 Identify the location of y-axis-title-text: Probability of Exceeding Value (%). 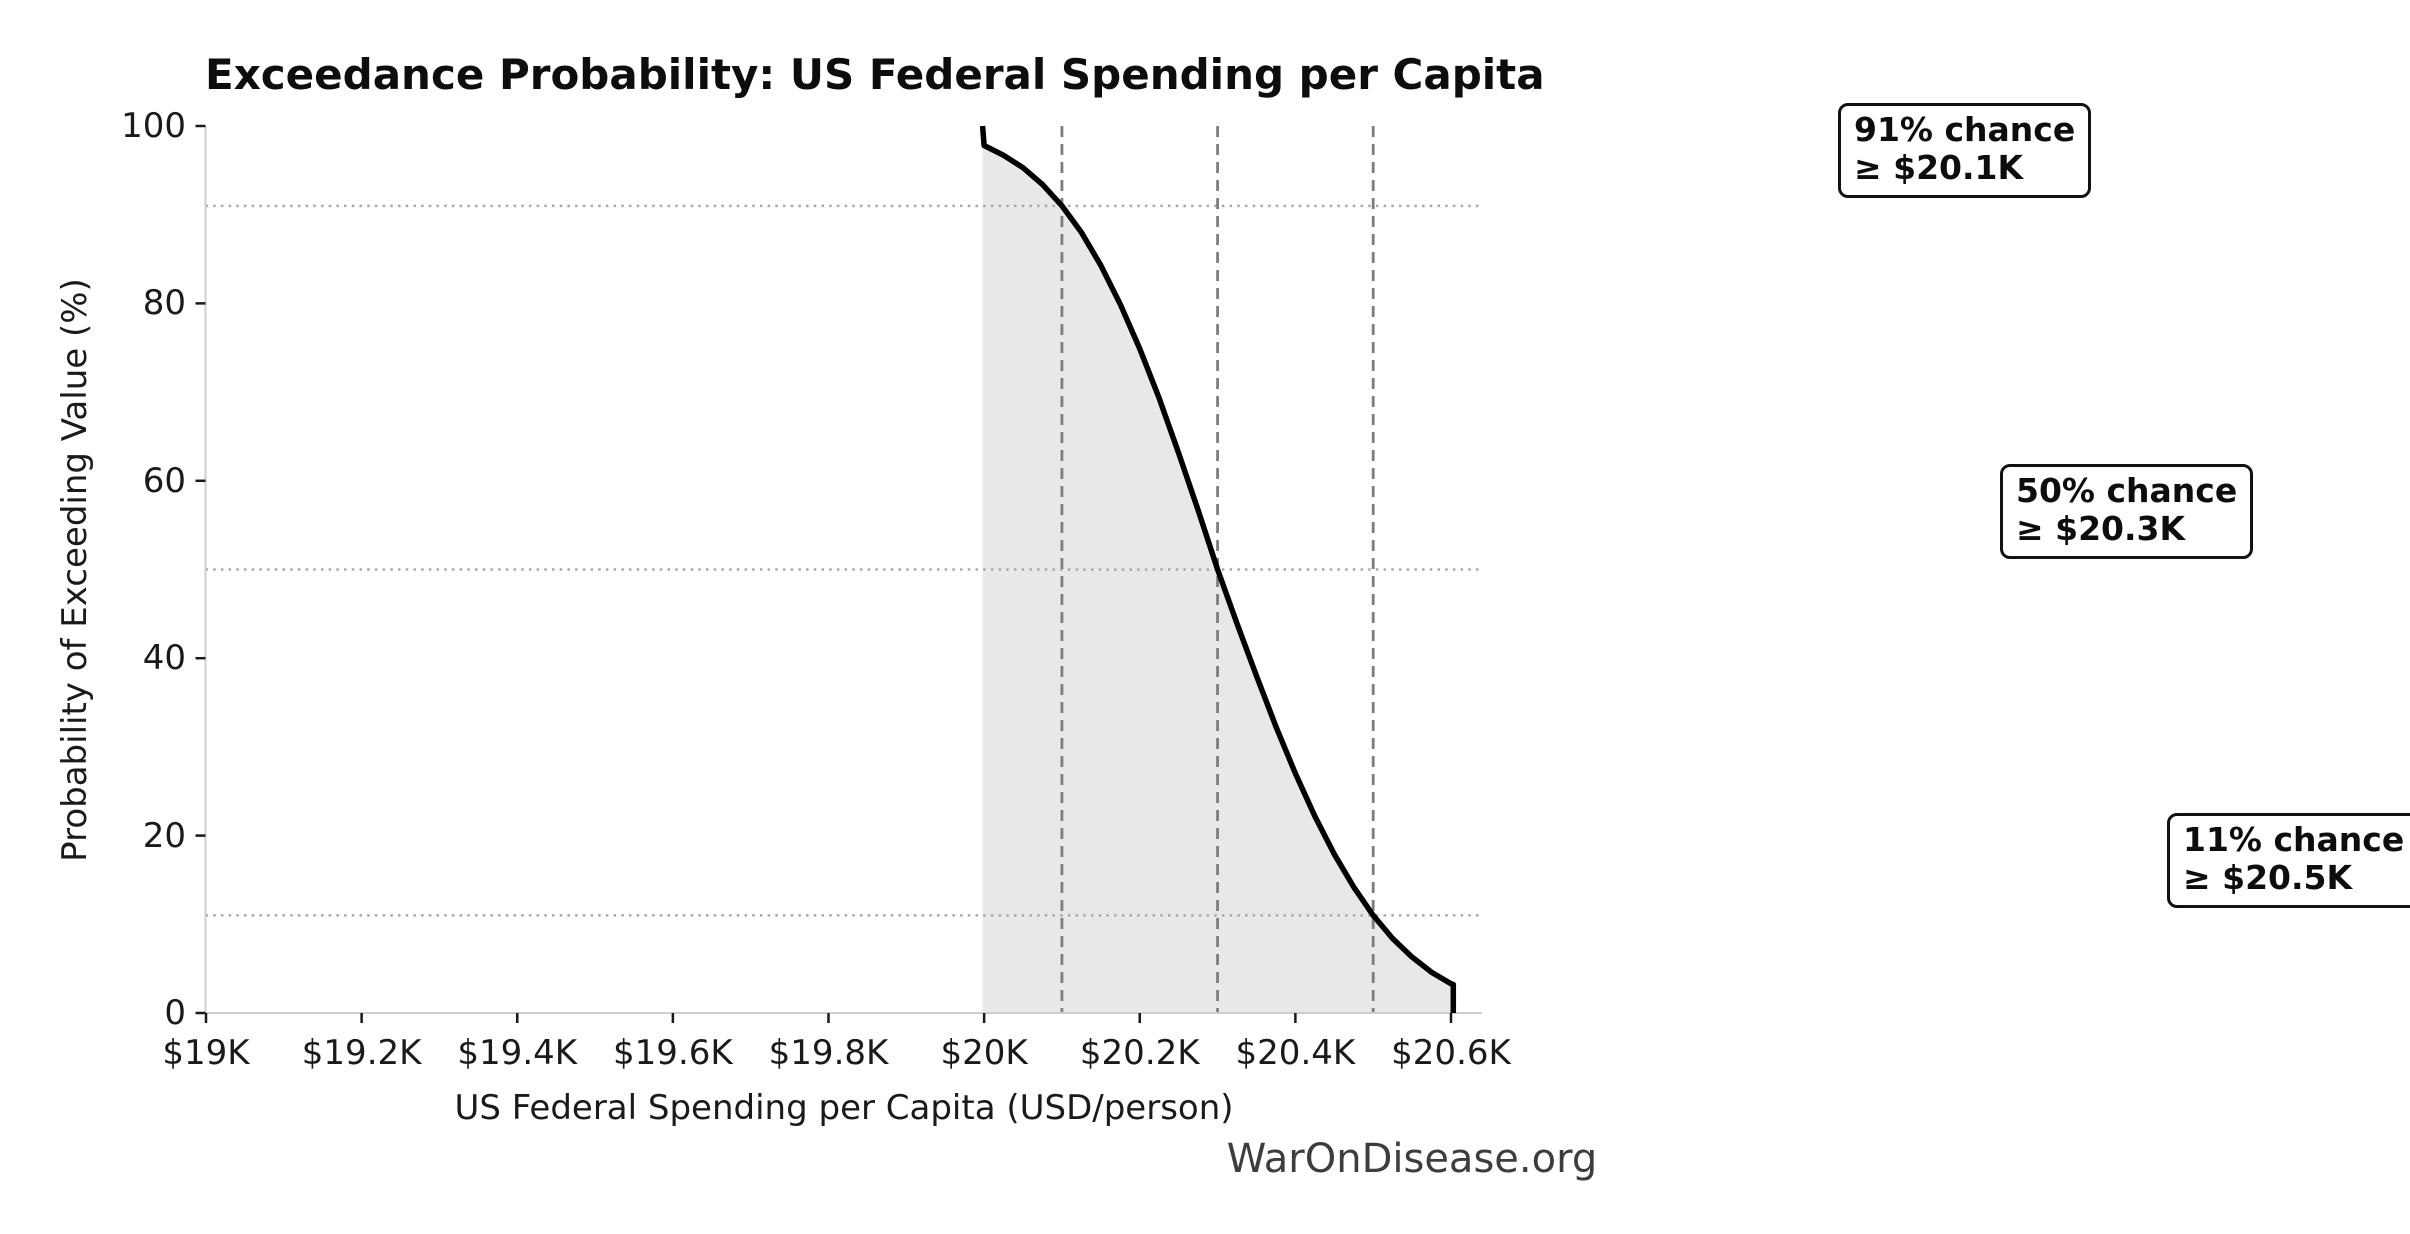
(75, 570).